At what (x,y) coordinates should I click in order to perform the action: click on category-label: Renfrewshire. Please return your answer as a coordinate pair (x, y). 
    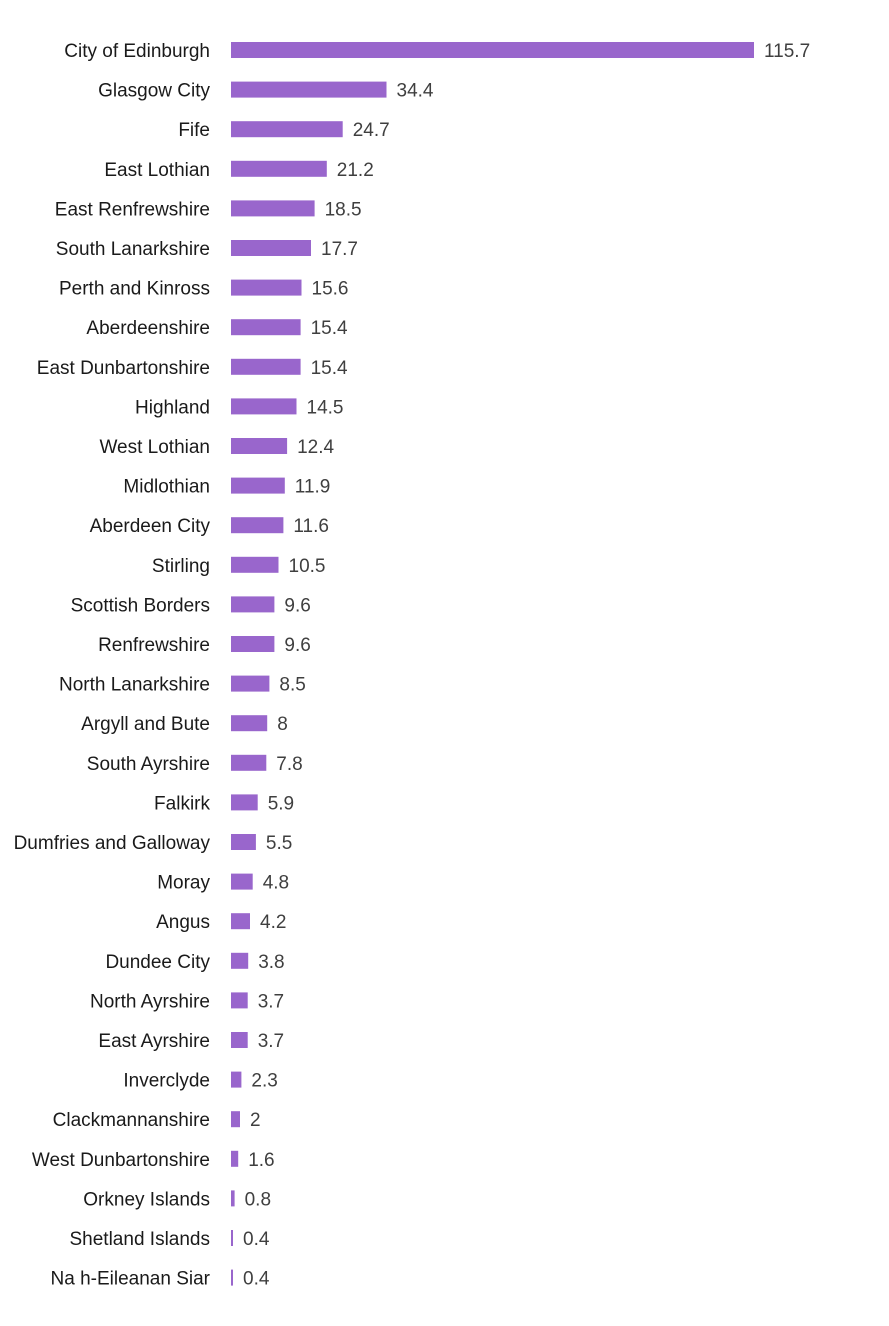
    Looking at the image, I should click on (154, 645).